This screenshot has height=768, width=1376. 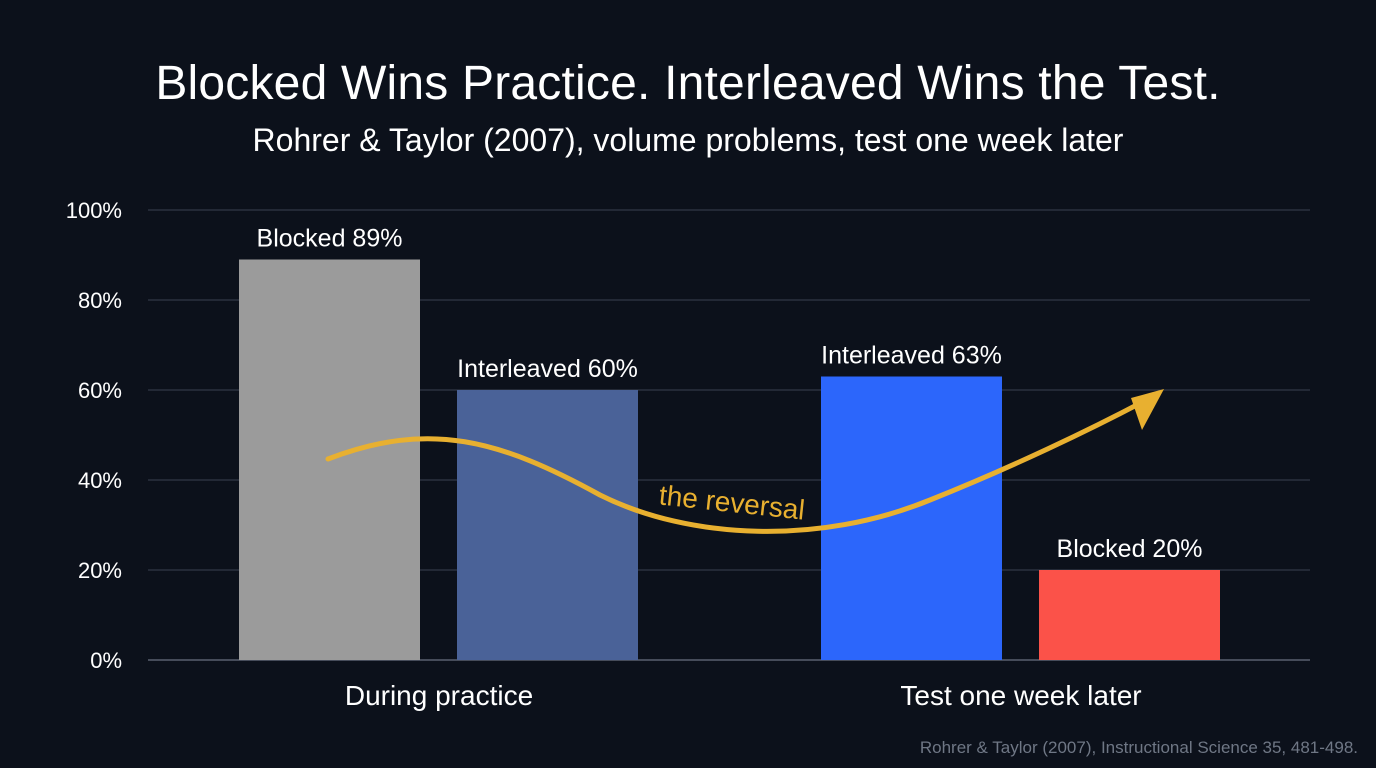 I want to click on x-axis: During practice Test one week later, so click(x=743, y=695).